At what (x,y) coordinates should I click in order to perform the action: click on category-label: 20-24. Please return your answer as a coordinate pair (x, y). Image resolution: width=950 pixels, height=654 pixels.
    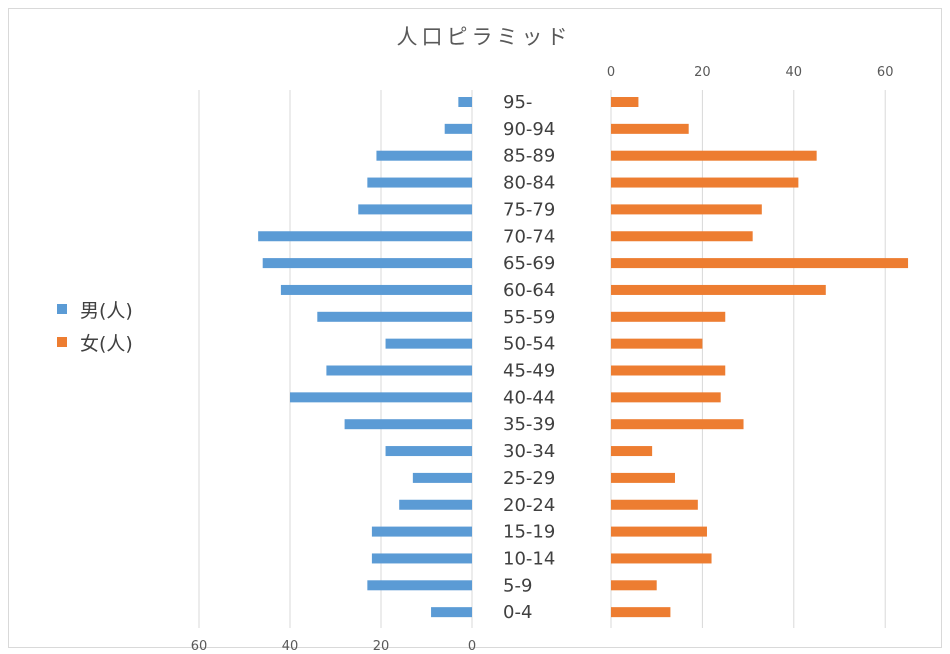
    Looking at the image, I should click on (529, 505).